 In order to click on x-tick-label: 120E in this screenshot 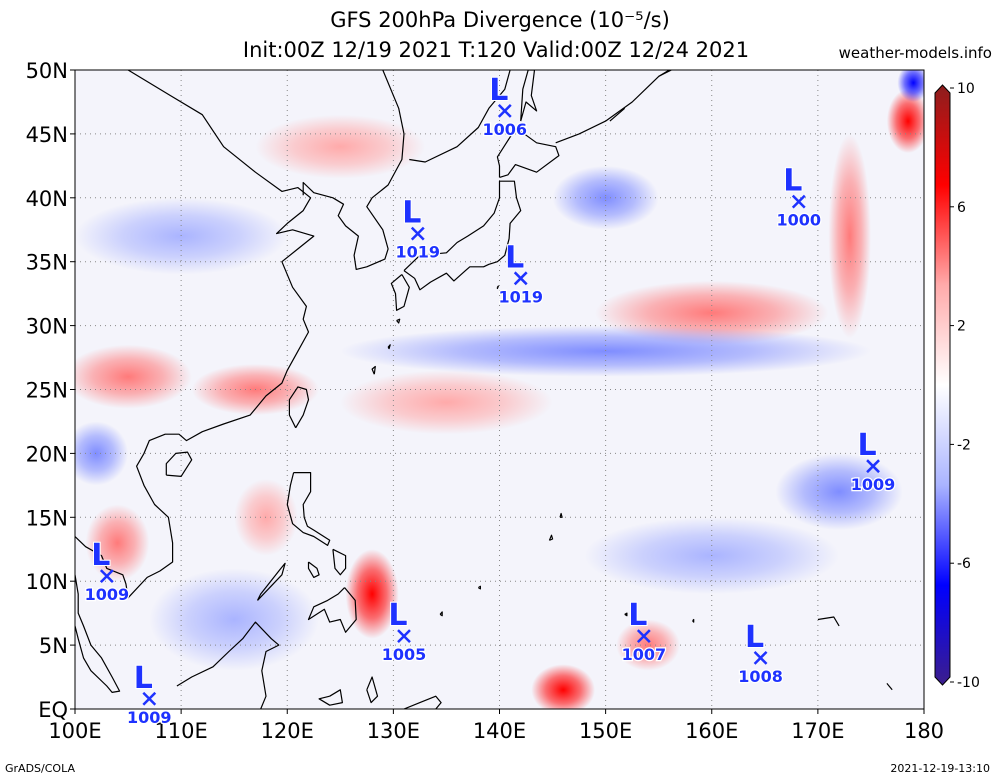, I will do `click(287, 731)`.